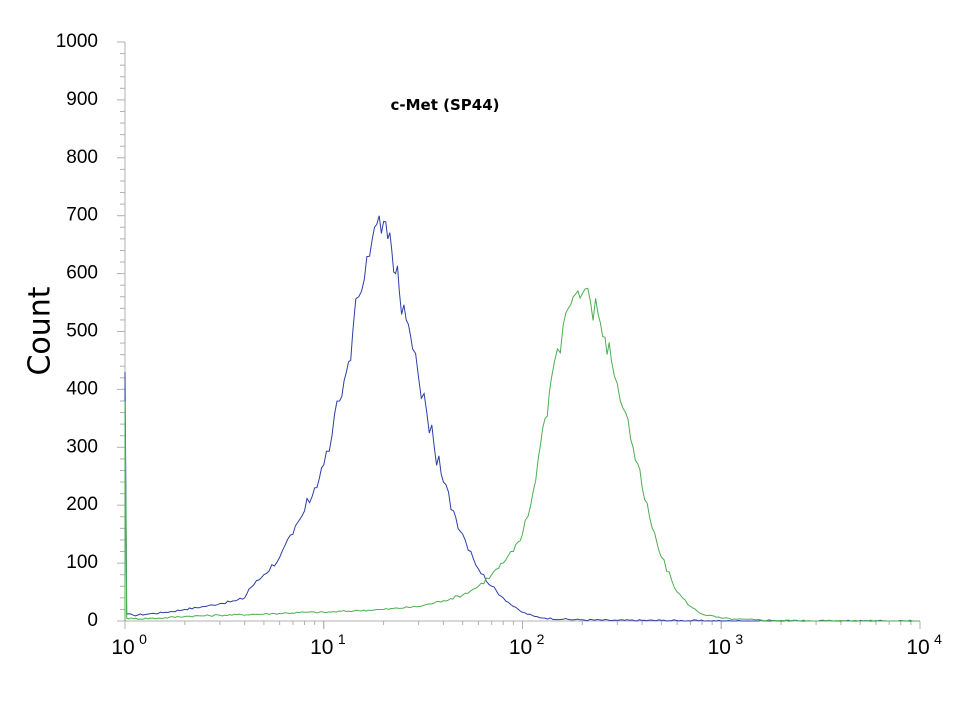 This screenshot has width=960, height=720. Describe the element at coordinates (77, 41) in the screenshot. I see `y-tick-label: 1000` at that location.